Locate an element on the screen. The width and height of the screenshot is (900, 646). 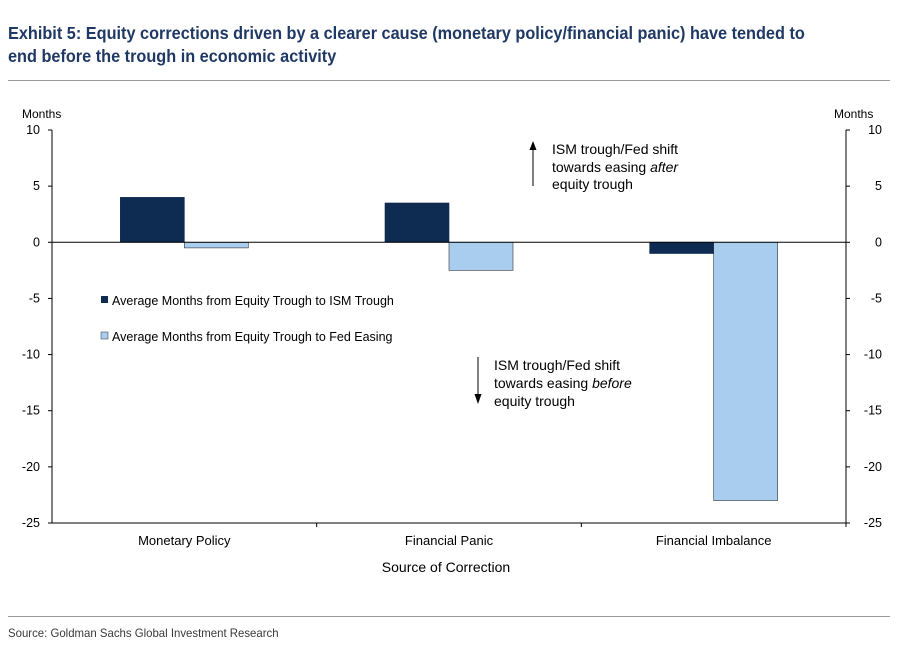
bar-series-1-monetary-policy is located at coordinates (152, 220).